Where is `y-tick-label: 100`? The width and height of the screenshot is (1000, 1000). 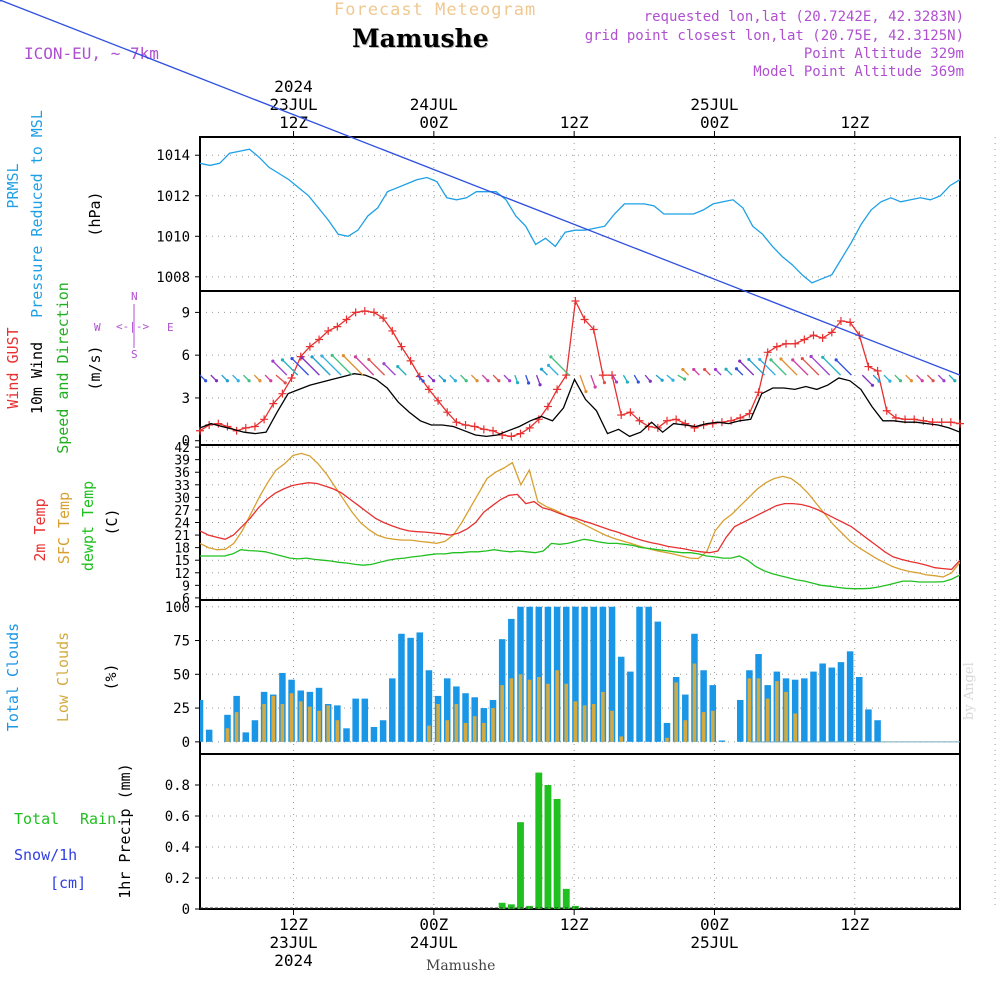
y-tick-label: 100 is located at coordinates (177, 608).